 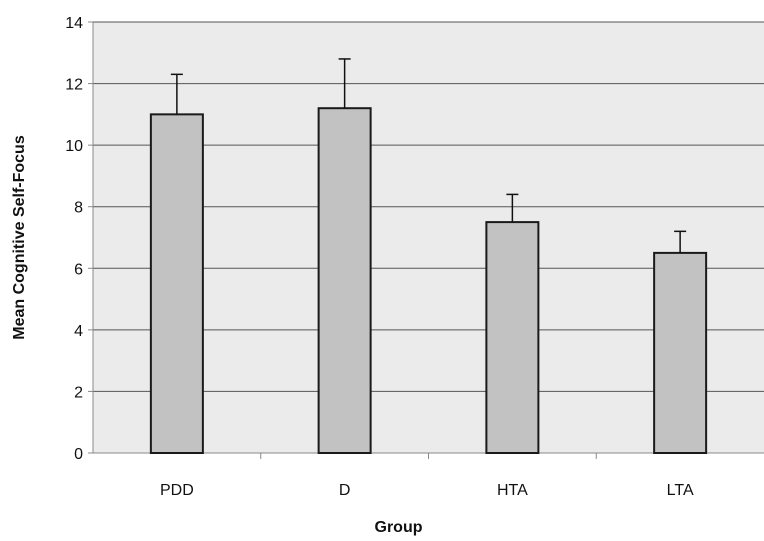 I want to click on y-tick-label: 0, so click(x=78, y=454).